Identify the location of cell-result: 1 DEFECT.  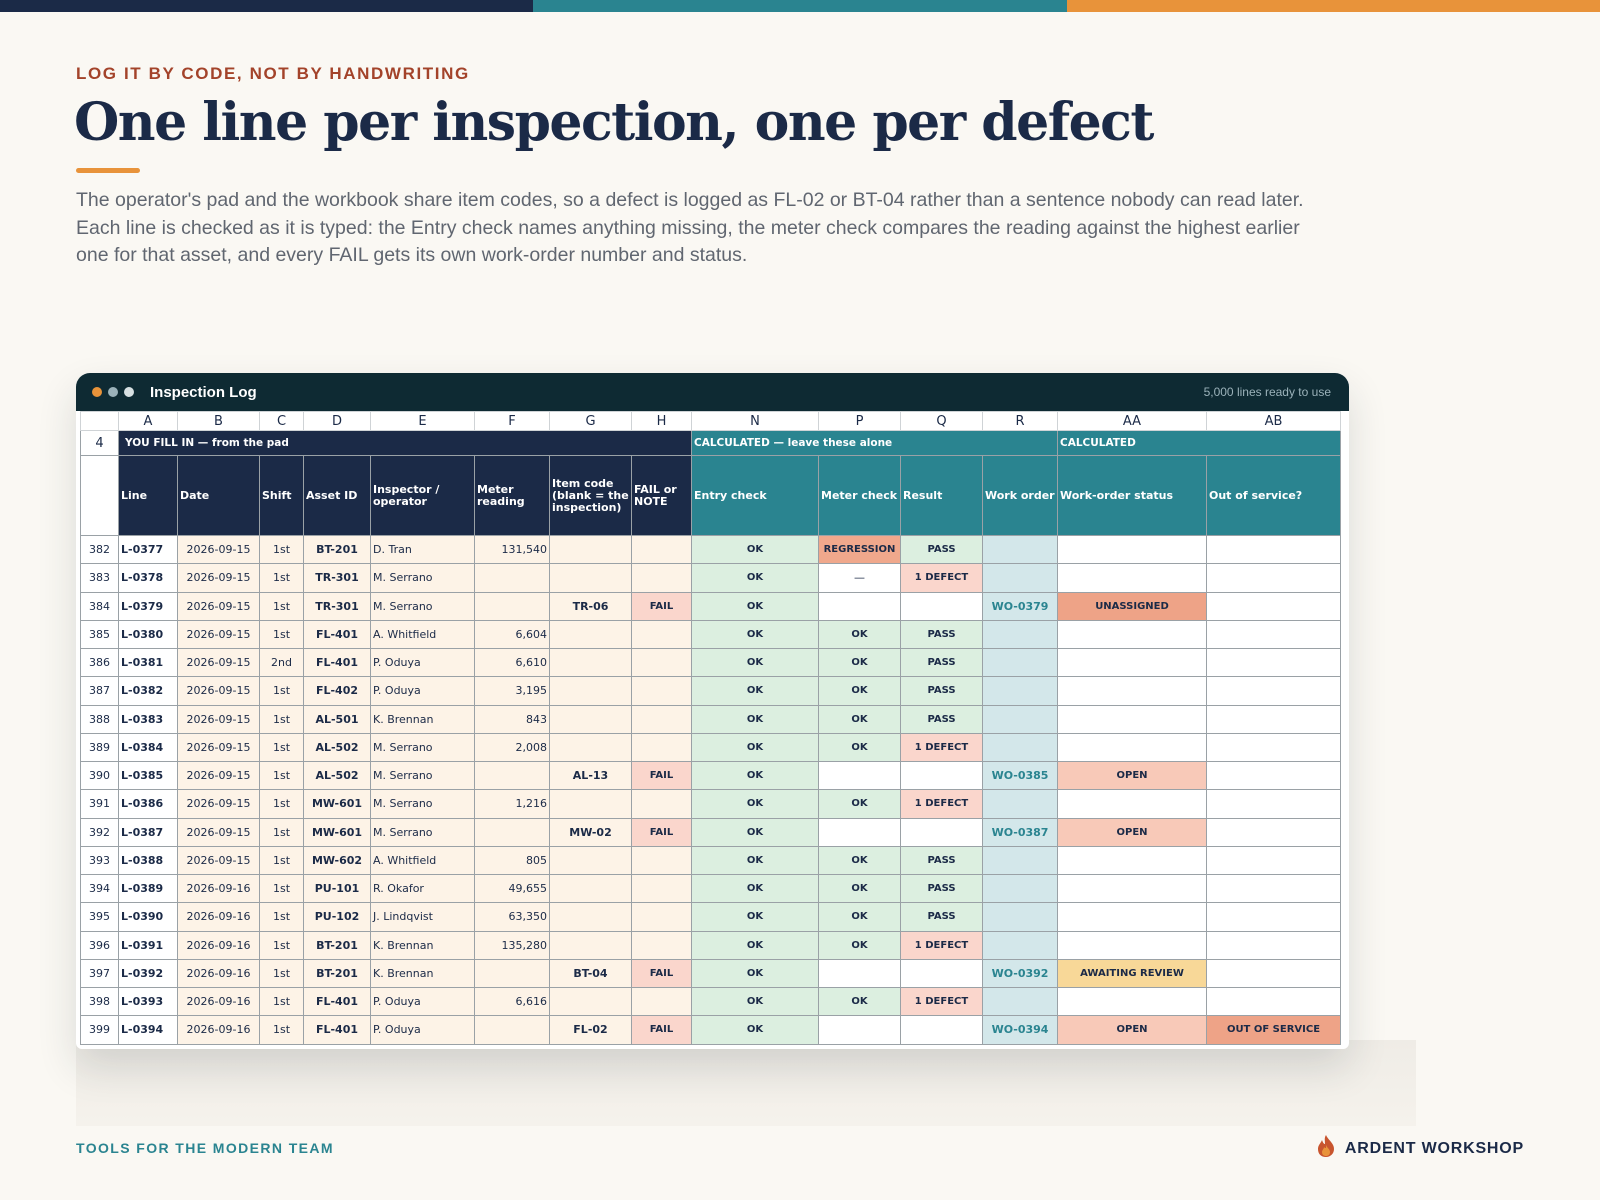
(941, 578).